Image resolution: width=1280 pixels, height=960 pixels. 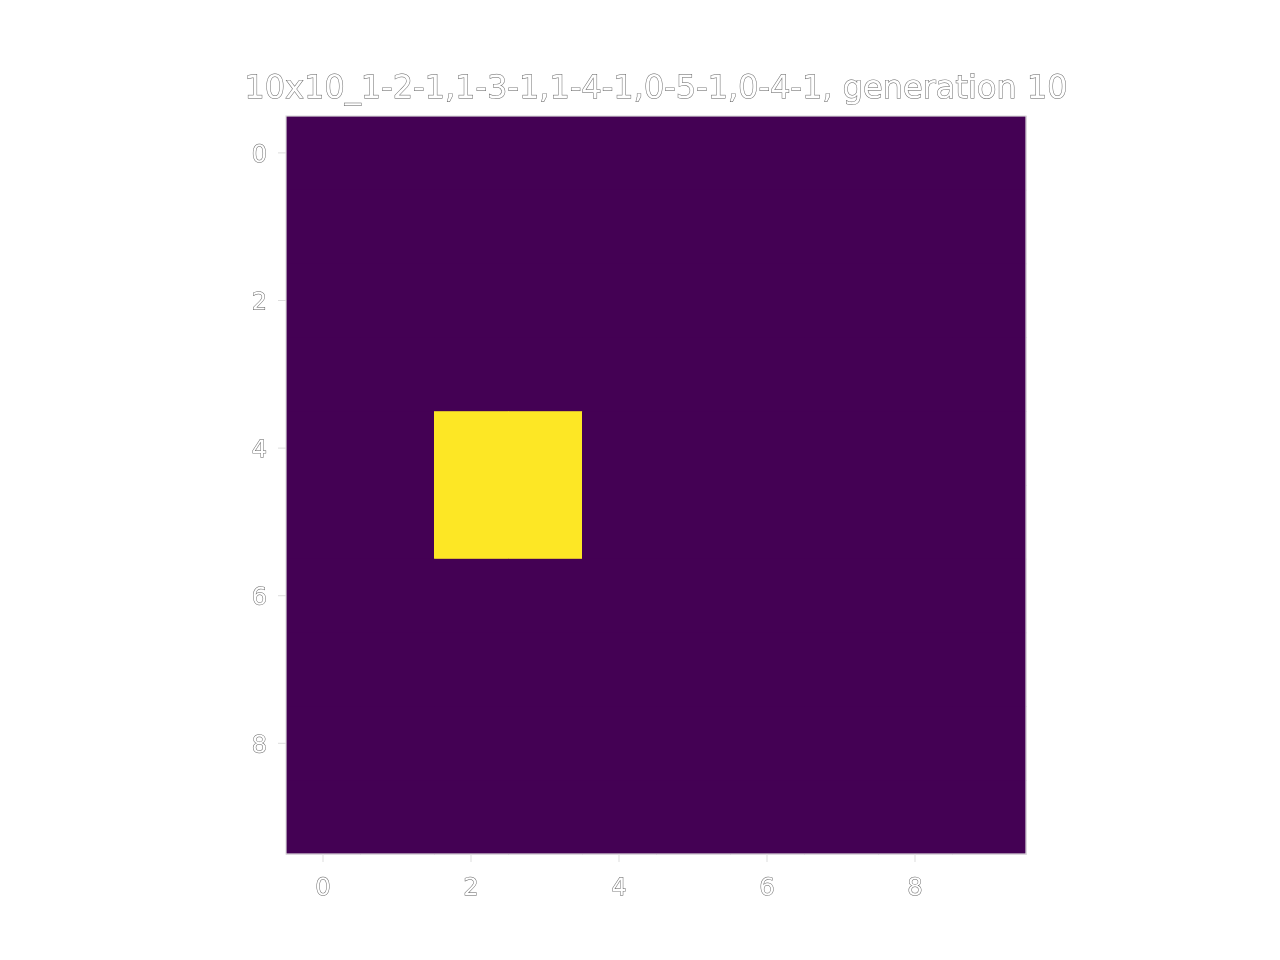 What do you see at coordinates (322, 887) in the screenshot?
I see `x-tick-label: 0` at bounding box center [322, 887].